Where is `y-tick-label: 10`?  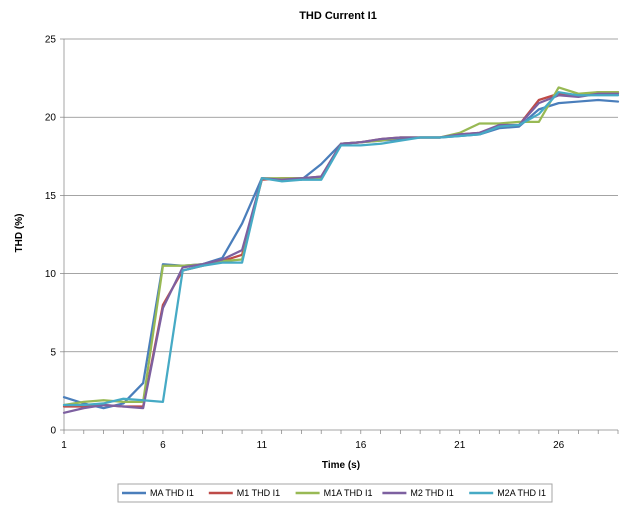
y-tick-label: 10 is located at coordinates (51, 274).